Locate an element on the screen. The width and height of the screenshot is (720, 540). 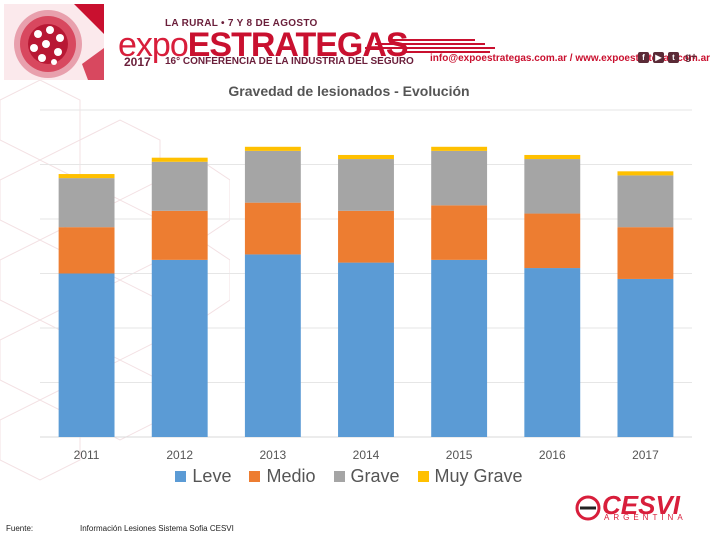
bar-leve-2013 is located at coordinates (272, 345).